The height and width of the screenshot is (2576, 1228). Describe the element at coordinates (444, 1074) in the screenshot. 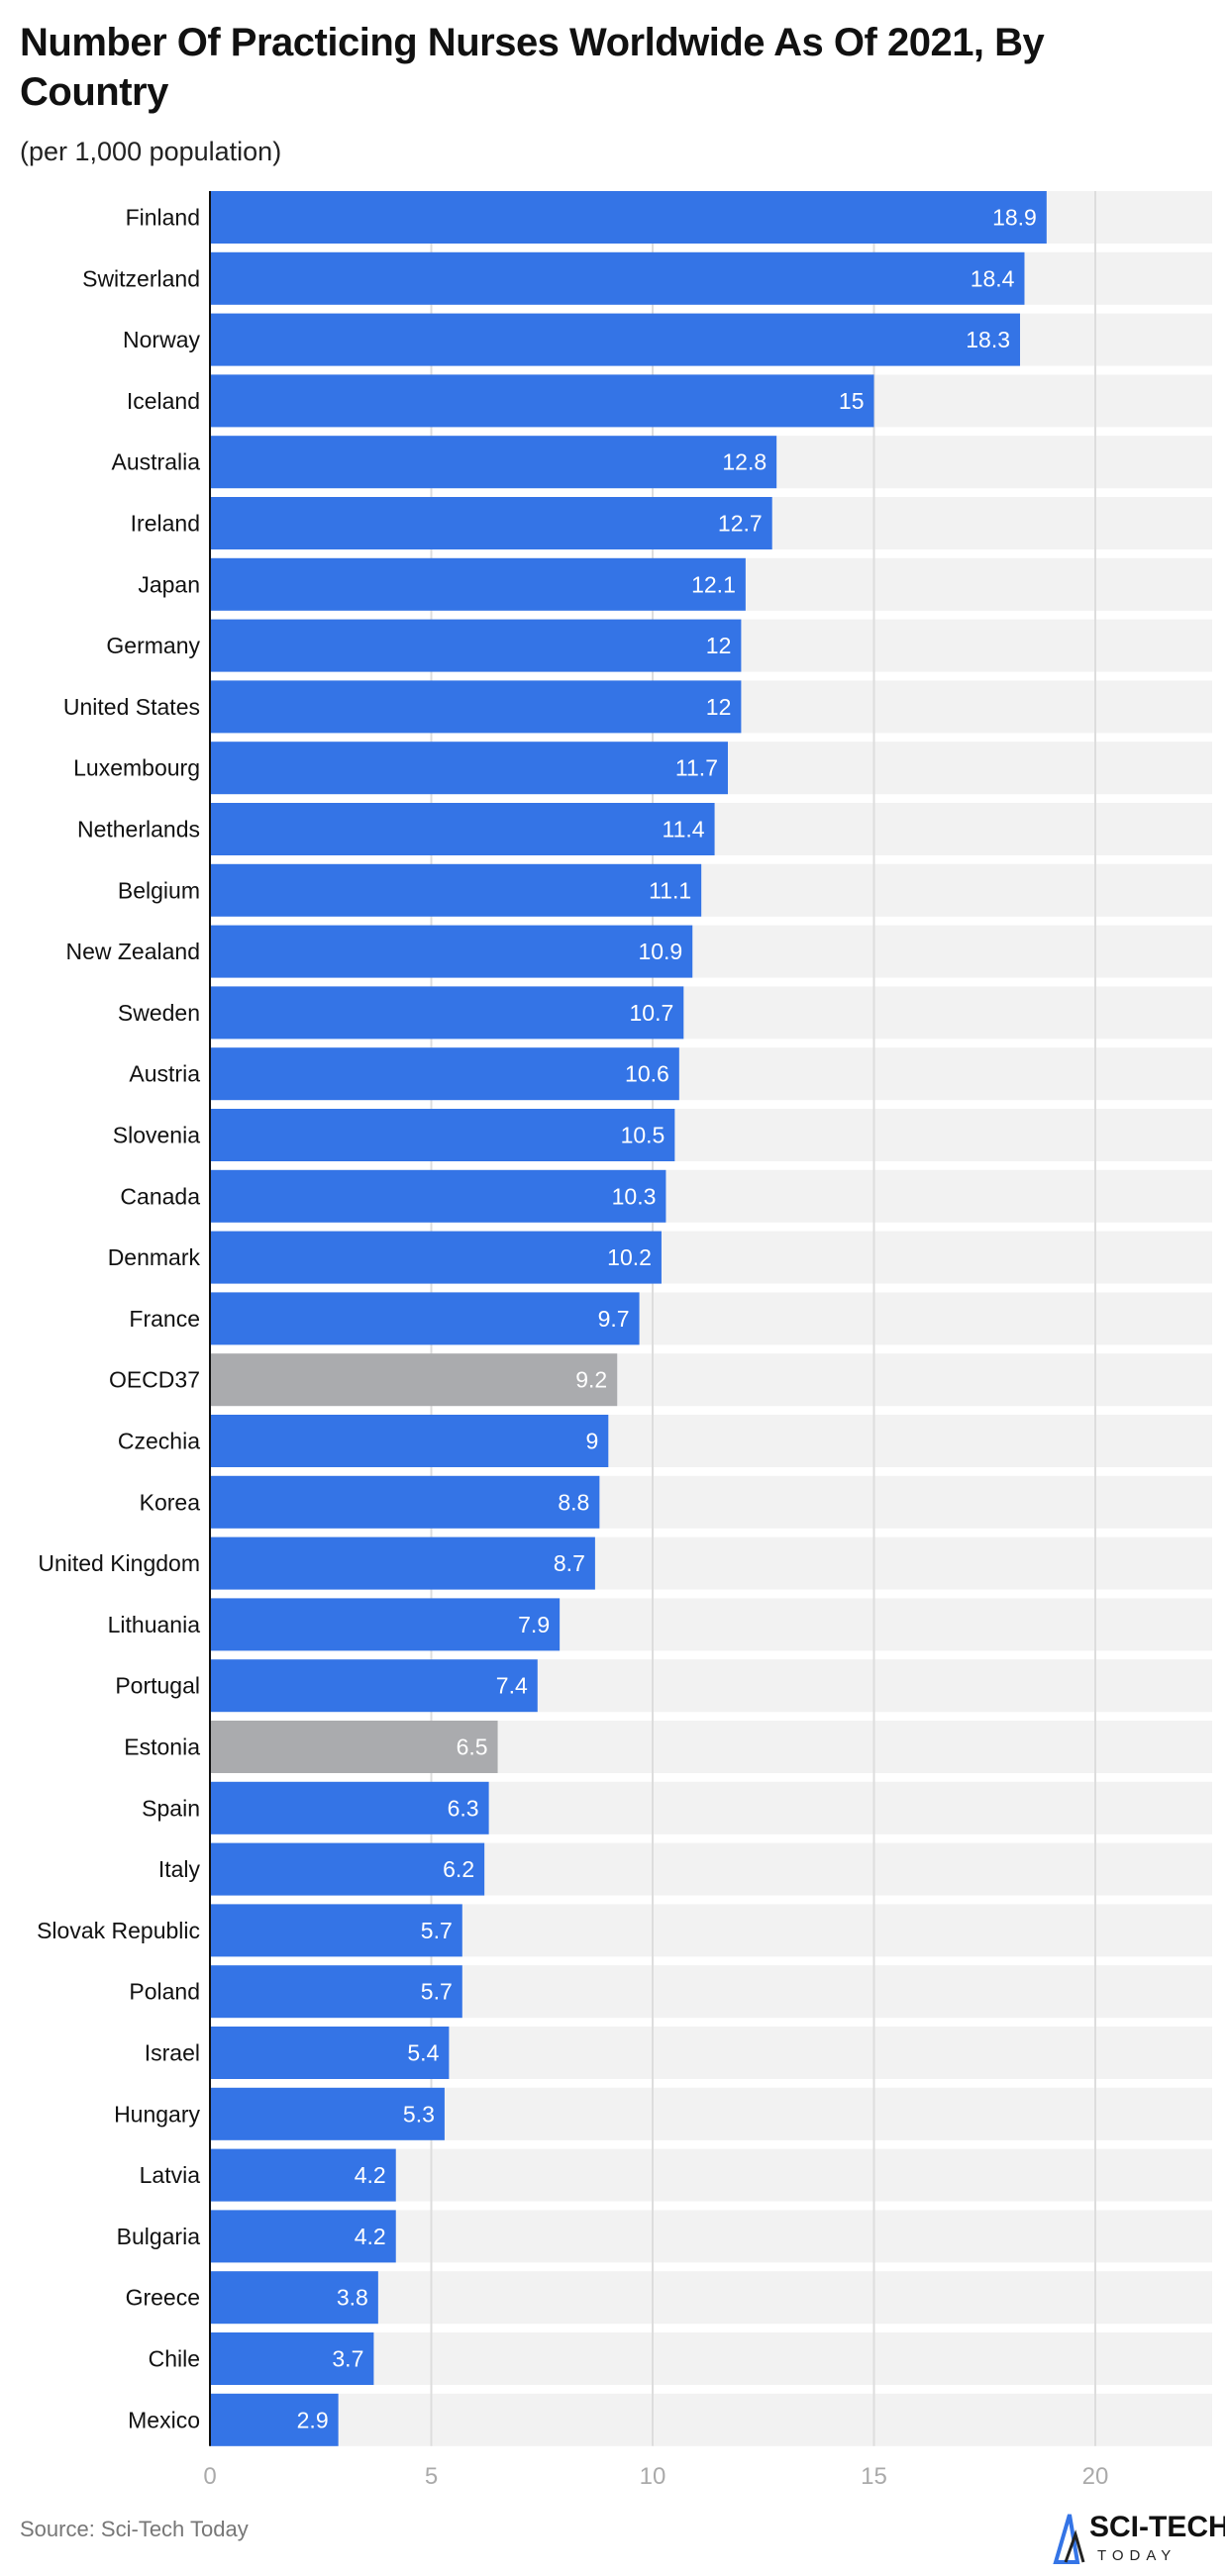

I see `bar-austria` at that location.